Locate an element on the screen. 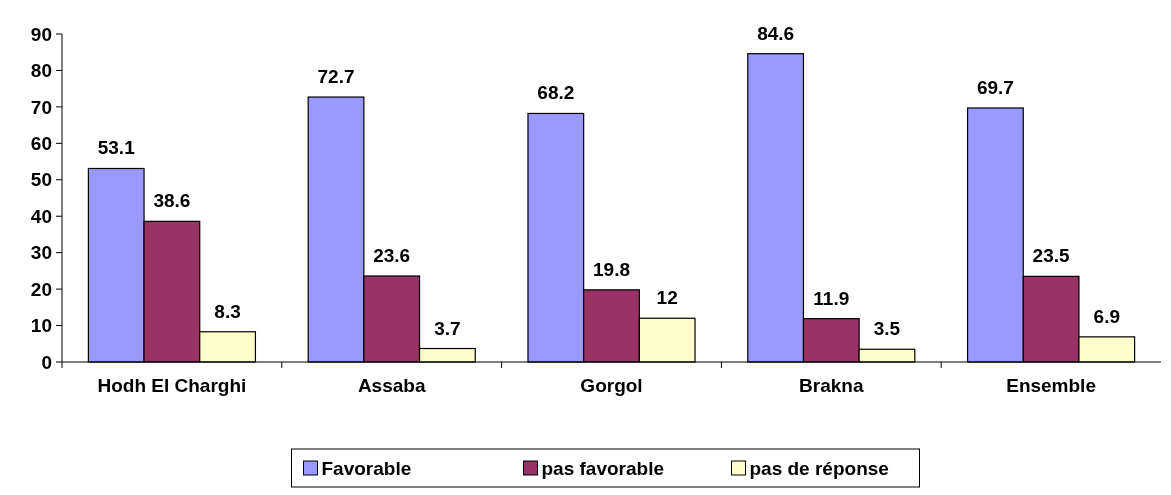  data-label: 72.7 is located at coordinates (336, 77).